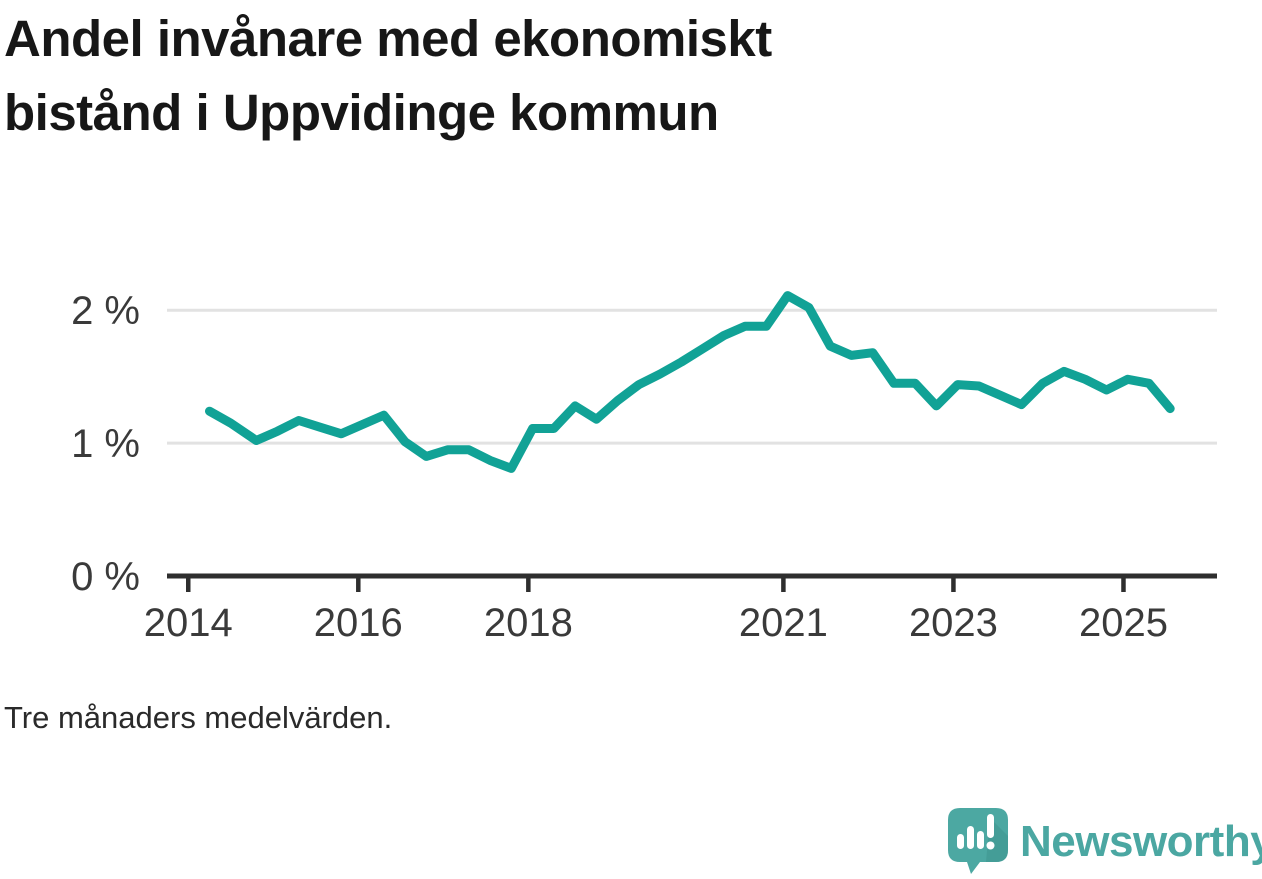 This screenshot has width=1262, height=879. What do you see at coordinates (361, 112) in the screenshot?
I see `chart-title-line-2: bistånd i Uppvidinge kommun` at bounding box center [361, 112].